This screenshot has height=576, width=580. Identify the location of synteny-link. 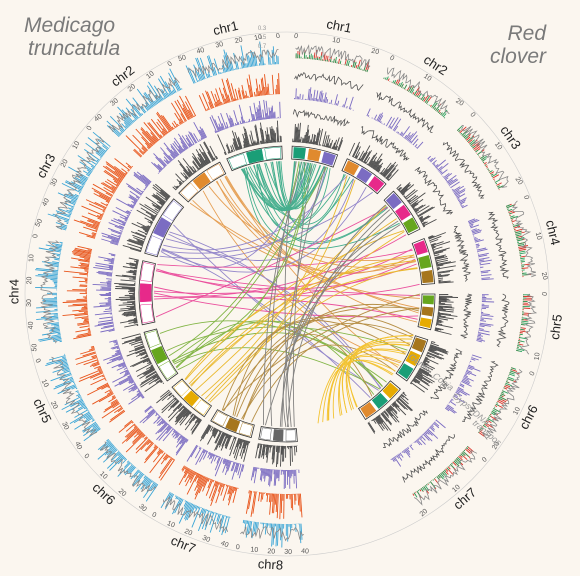
(370, 377).